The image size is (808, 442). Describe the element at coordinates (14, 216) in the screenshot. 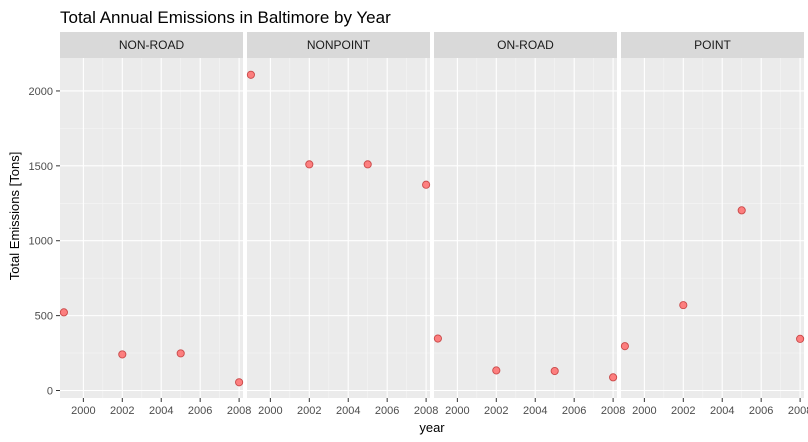

I see `y-axis-title: Total Emissions [Tons]` at that location.